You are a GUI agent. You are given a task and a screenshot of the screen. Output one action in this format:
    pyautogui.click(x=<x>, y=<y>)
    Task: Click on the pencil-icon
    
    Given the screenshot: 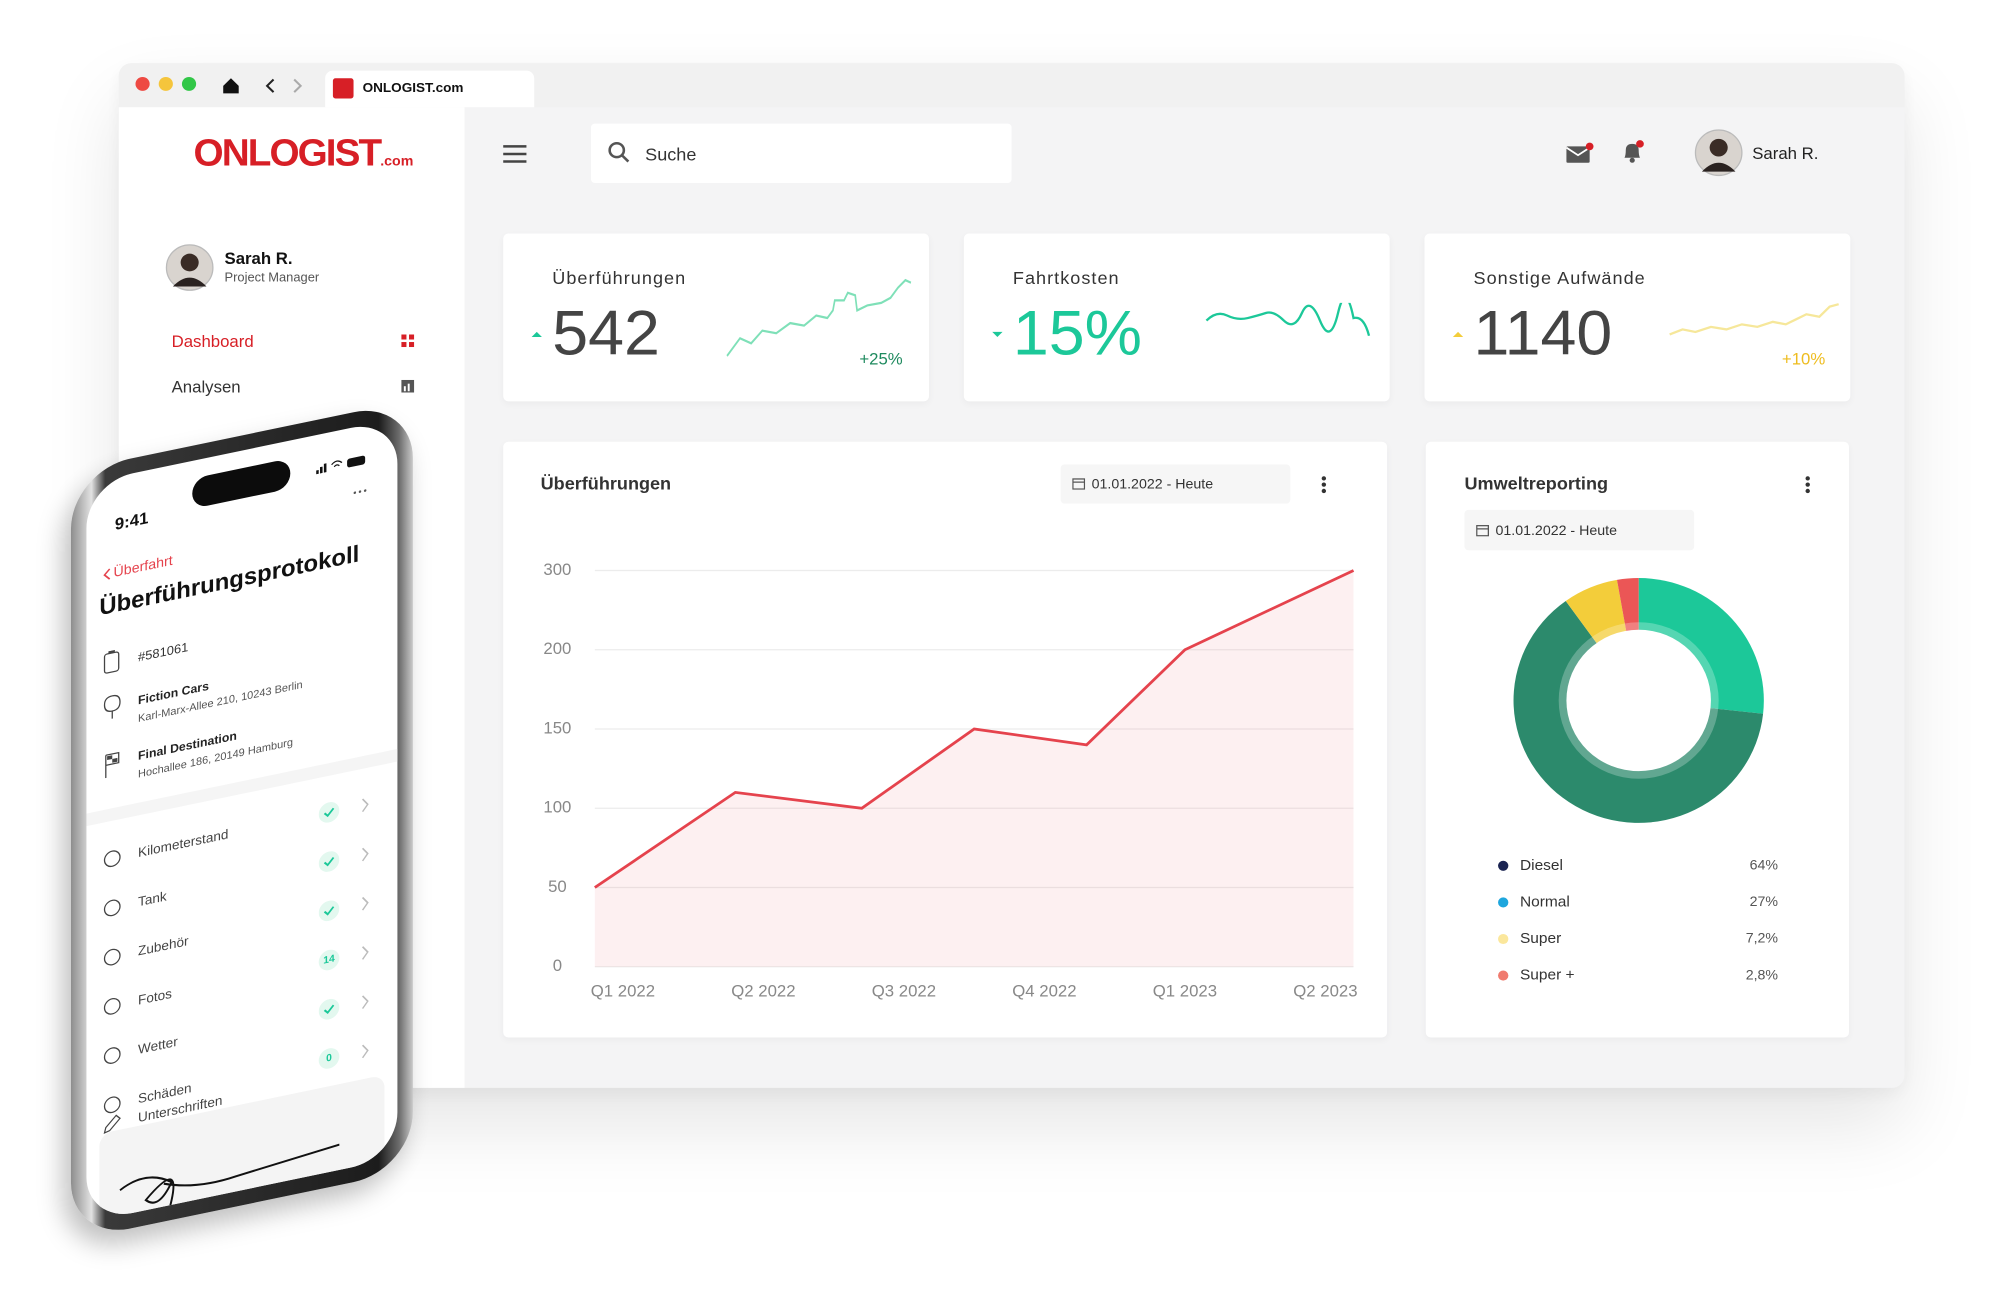 What is the action you would take?
    pyautogui.click(x=112, y=1124)
    